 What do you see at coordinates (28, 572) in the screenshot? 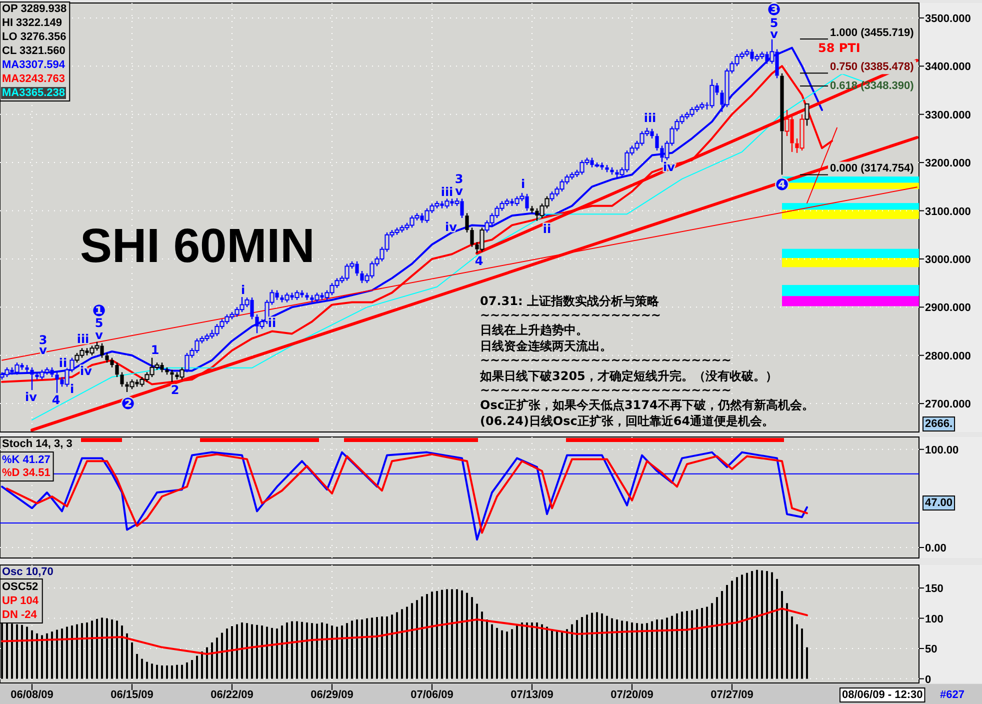
I see `chart-title: Osc 10,70` at bounding box center [28, 572].